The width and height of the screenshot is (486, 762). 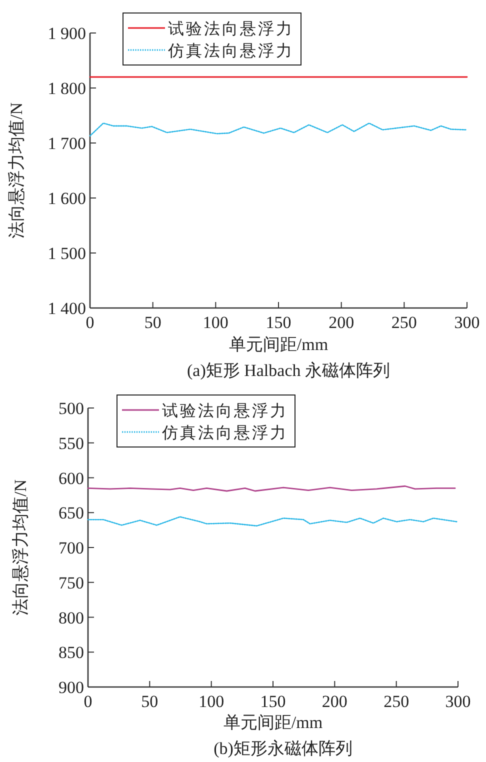 What do you see at coordinates (67, 33) in the screenshot?
I see `y-tick-label: 1 900` at bounding box center [67, 33].